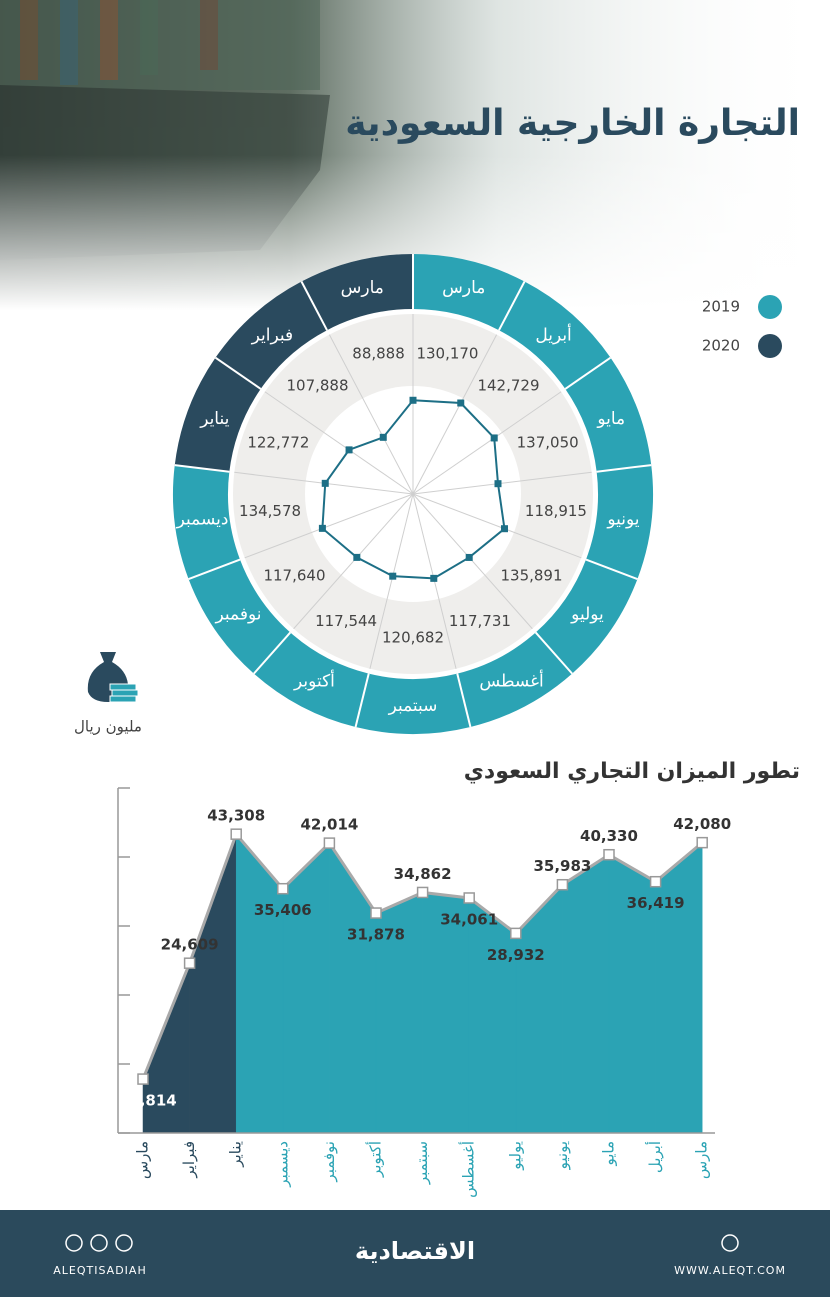 The image size is (830, 1297). What do you see at coordinates (480, 621) in the screenshot?
I see `value-label: 117,731` at bounding box center [480, 621].